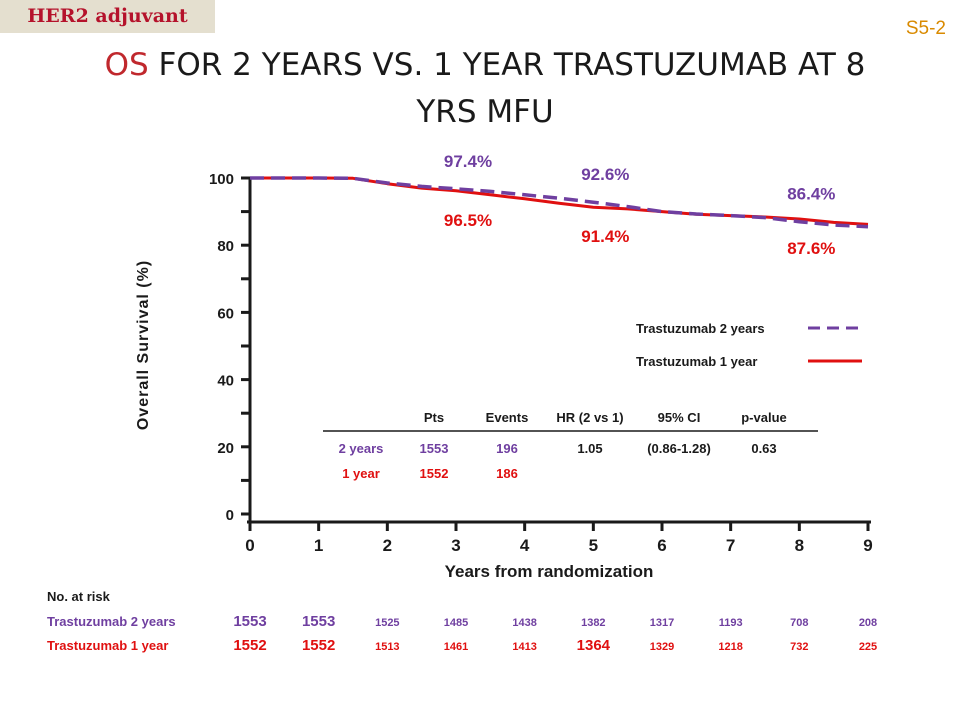 The height and width of the screenshot is (720, 960). Describe the element at coordinates (225, 381) in the screenshot. I see `y-tick-label: 40` at that location.